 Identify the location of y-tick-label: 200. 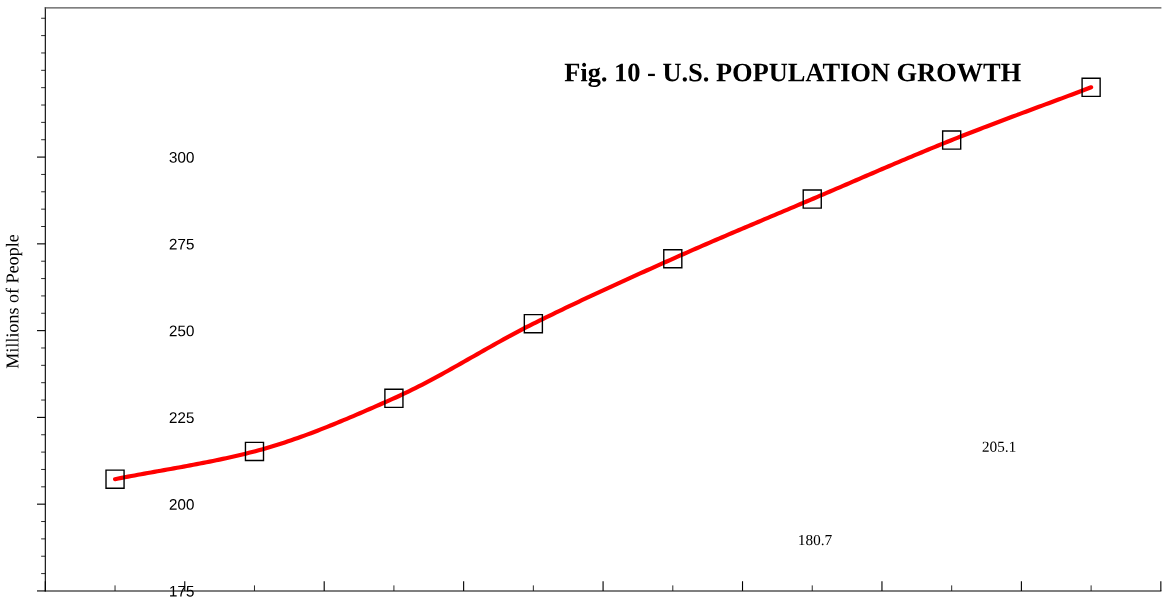
(181, 504).